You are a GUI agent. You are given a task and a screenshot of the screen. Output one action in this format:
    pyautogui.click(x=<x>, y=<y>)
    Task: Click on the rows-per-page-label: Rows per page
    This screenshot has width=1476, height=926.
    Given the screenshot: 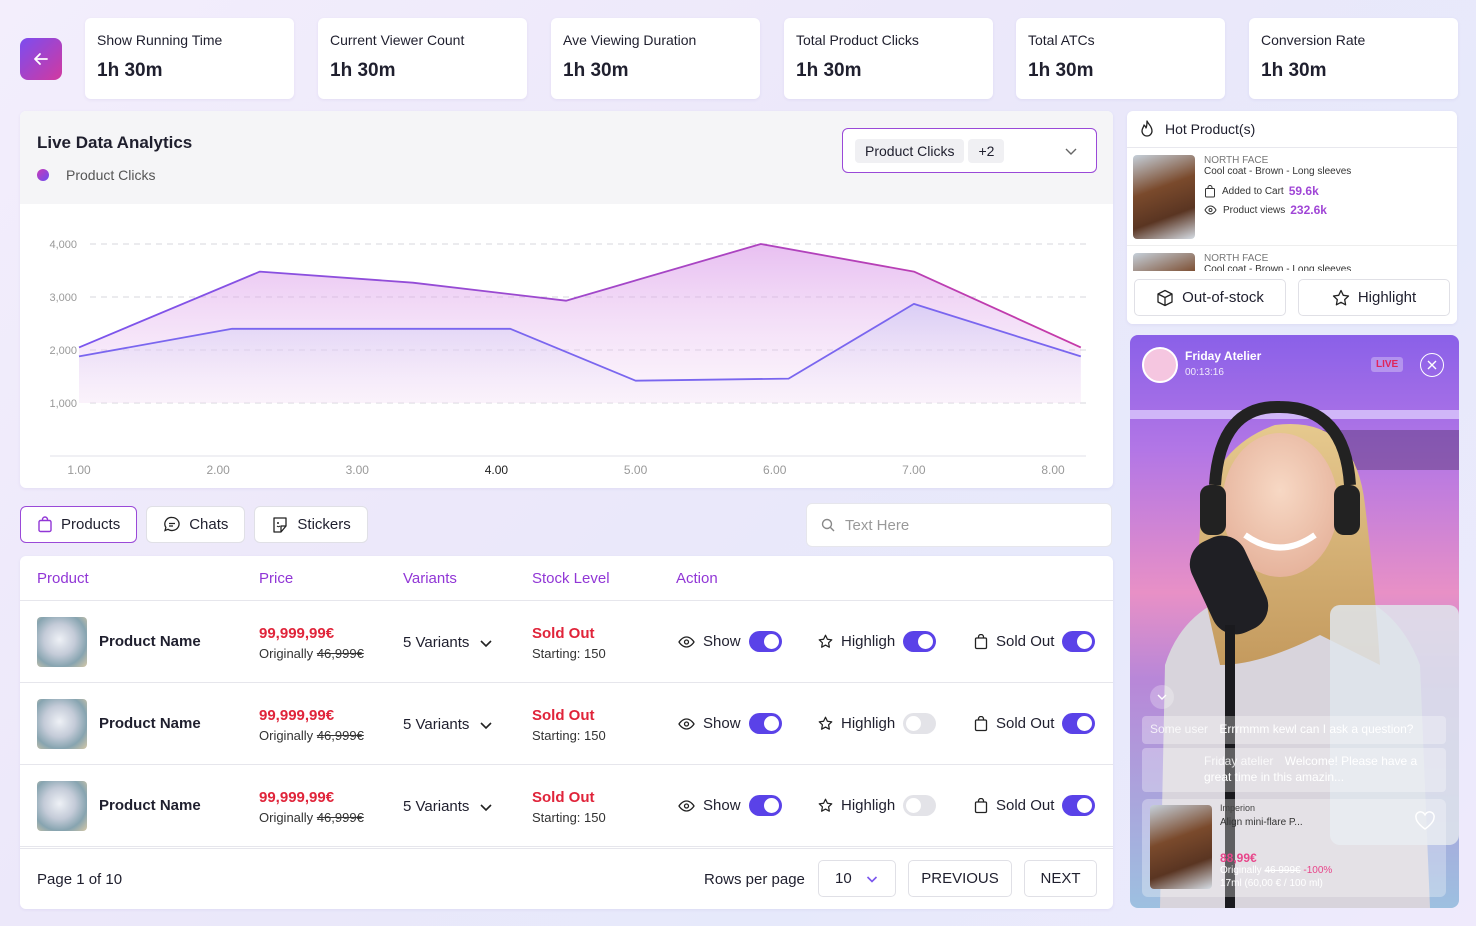 What is the action you would take?
    pyautogui.click(x=754, y=879)
    